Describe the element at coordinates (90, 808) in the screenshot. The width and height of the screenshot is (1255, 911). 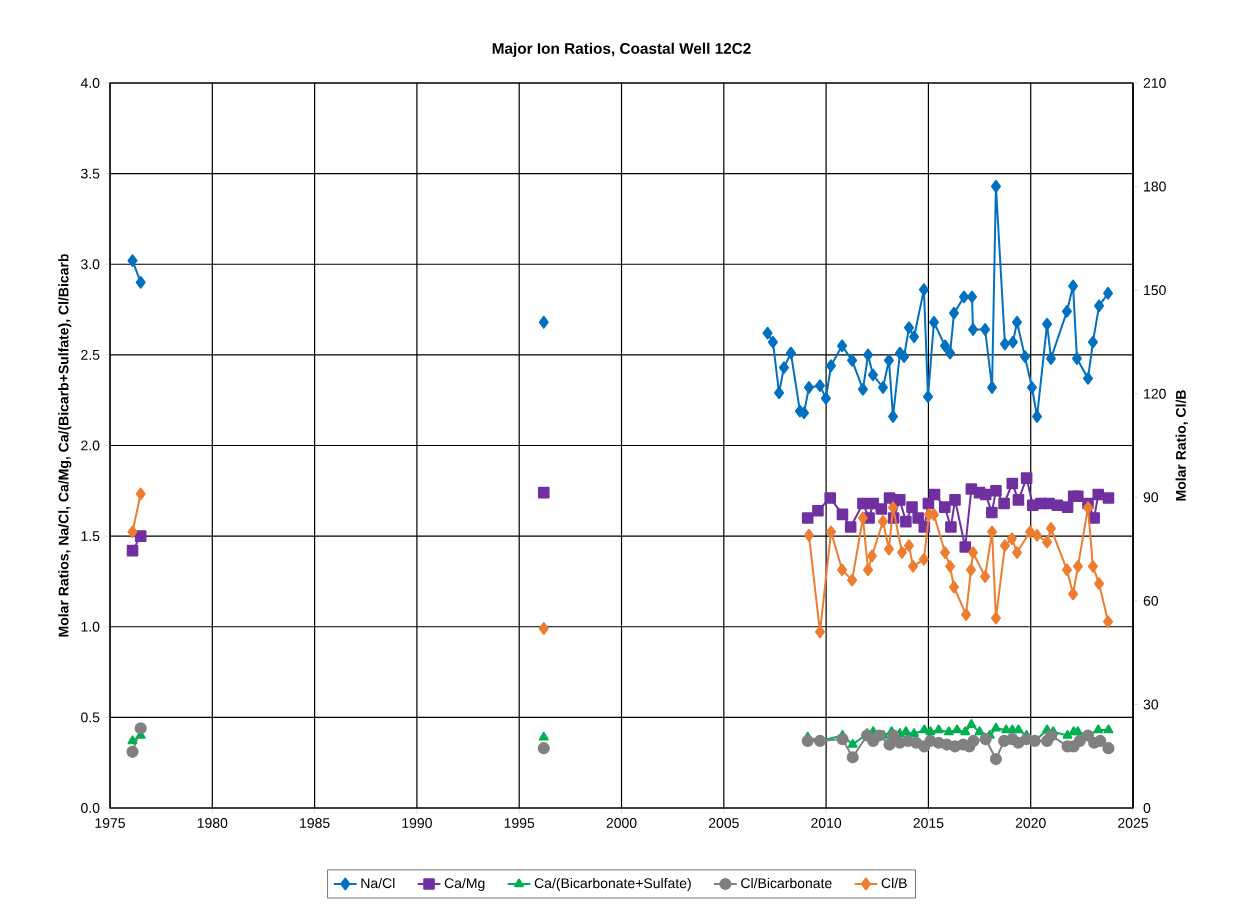
I see `y-tick-label: 0.0` at that location.